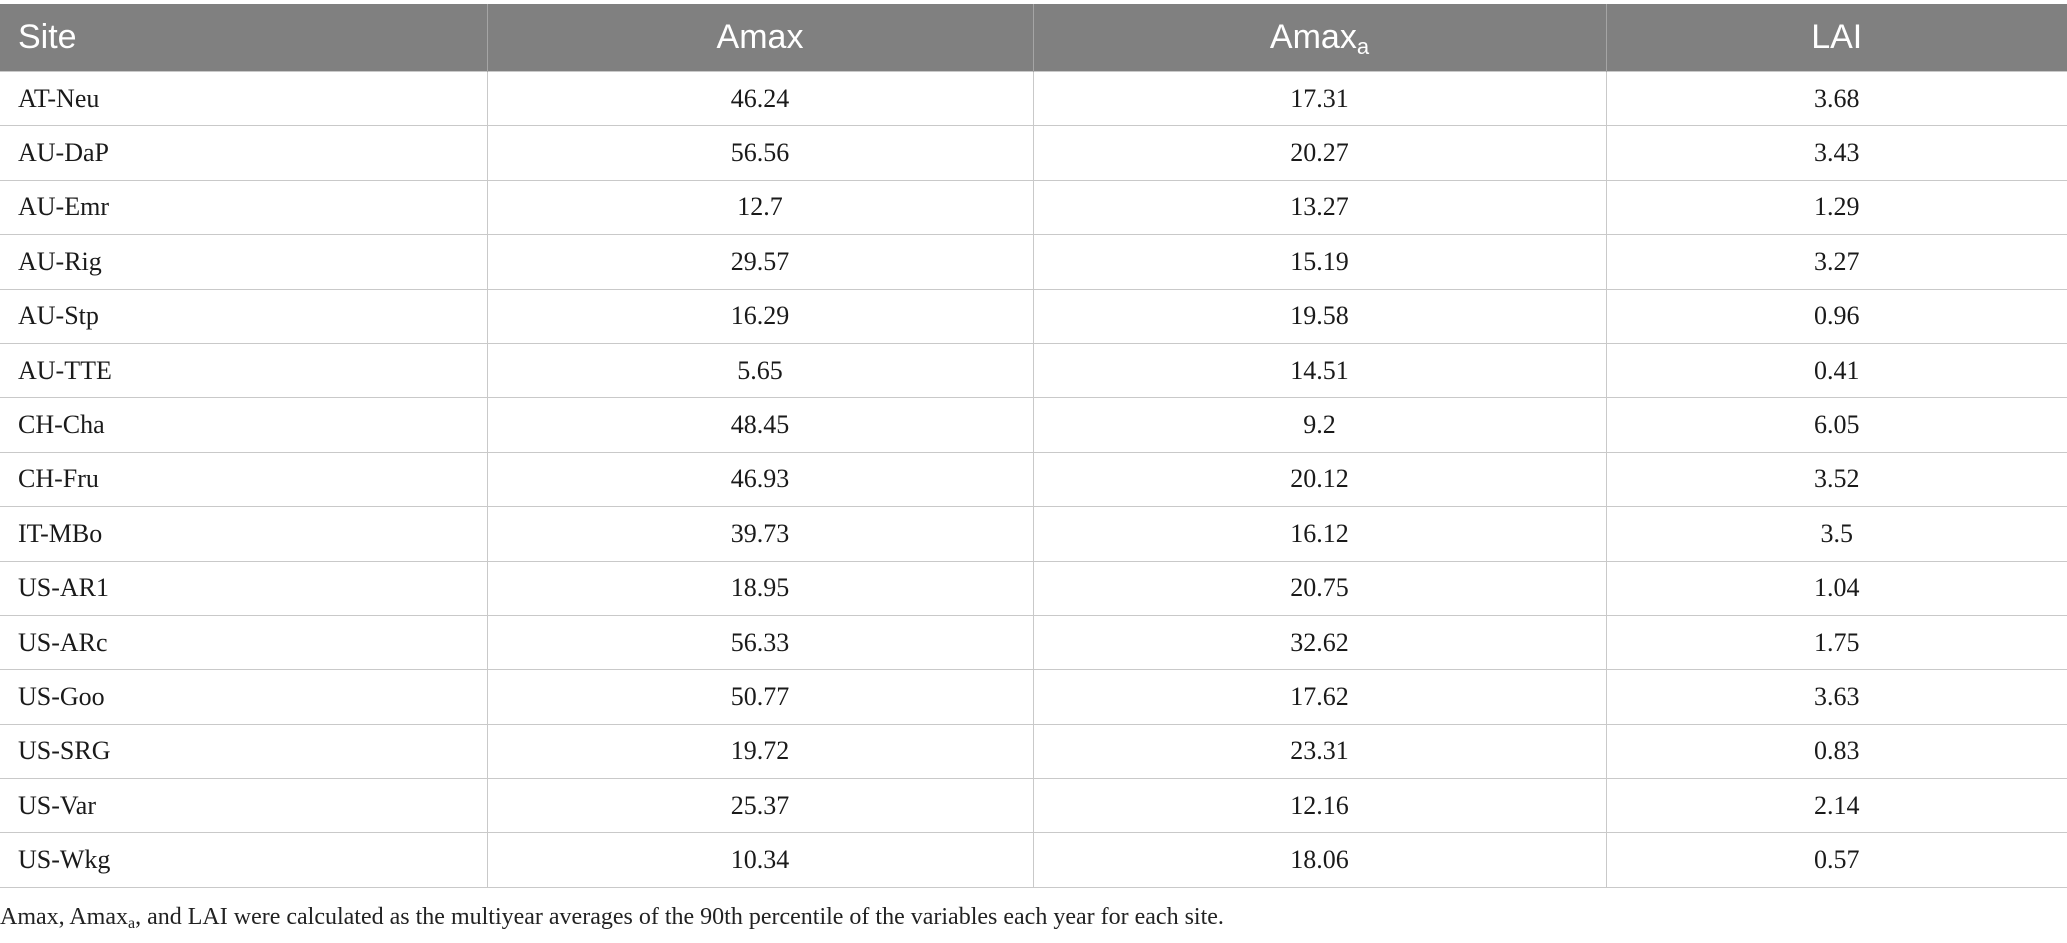 The width and height of the screenshot is (2067, 943). What do you see at coordinates (1836, 642) in the screenshot?
I see `value-cell: 1.75` at bounding box center [1836, 642].